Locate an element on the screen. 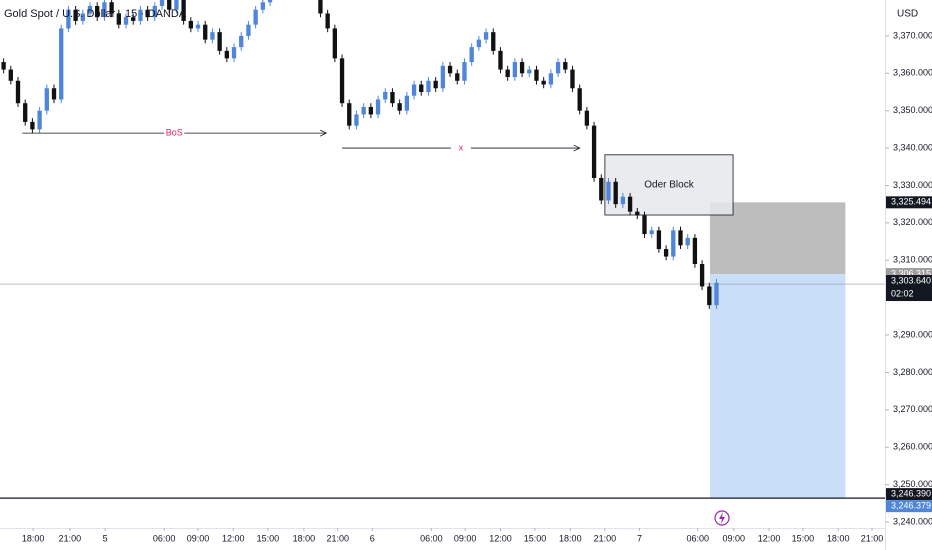  y-tick-label: 3,370.000 is located at coordinates (912, 35).